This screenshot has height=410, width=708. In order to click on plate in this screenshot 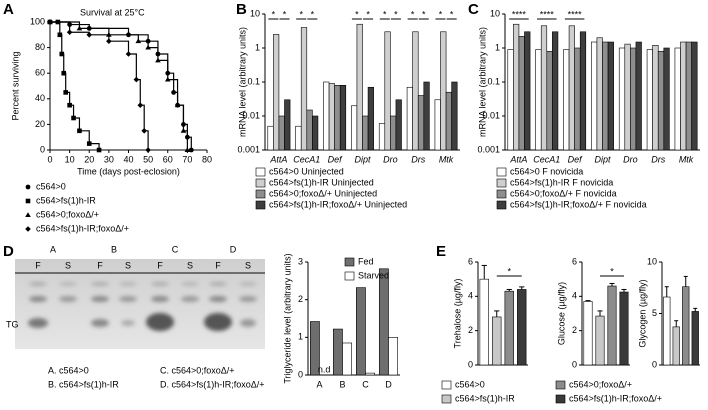, I will do `click(140, 304)`.